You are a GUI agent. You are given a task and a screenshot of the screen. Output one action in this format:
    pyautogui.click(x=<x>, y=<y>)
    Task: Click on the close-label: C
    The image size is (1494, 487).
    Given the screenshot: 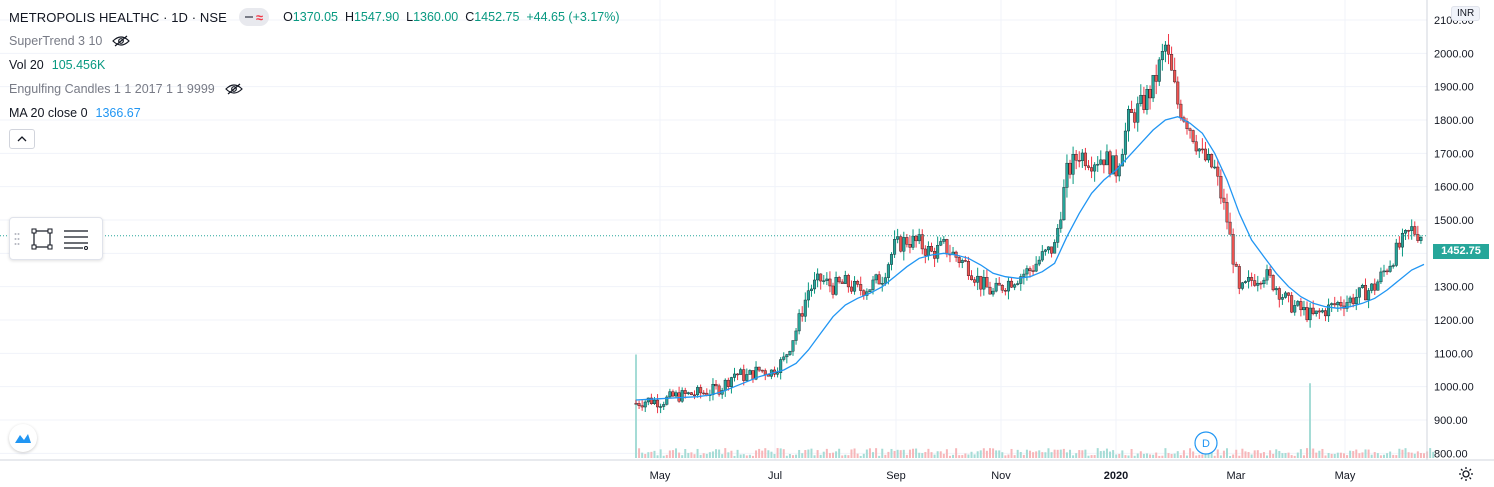 What is the action you would take?
    pyautogui.click(x=470, y=17)
    